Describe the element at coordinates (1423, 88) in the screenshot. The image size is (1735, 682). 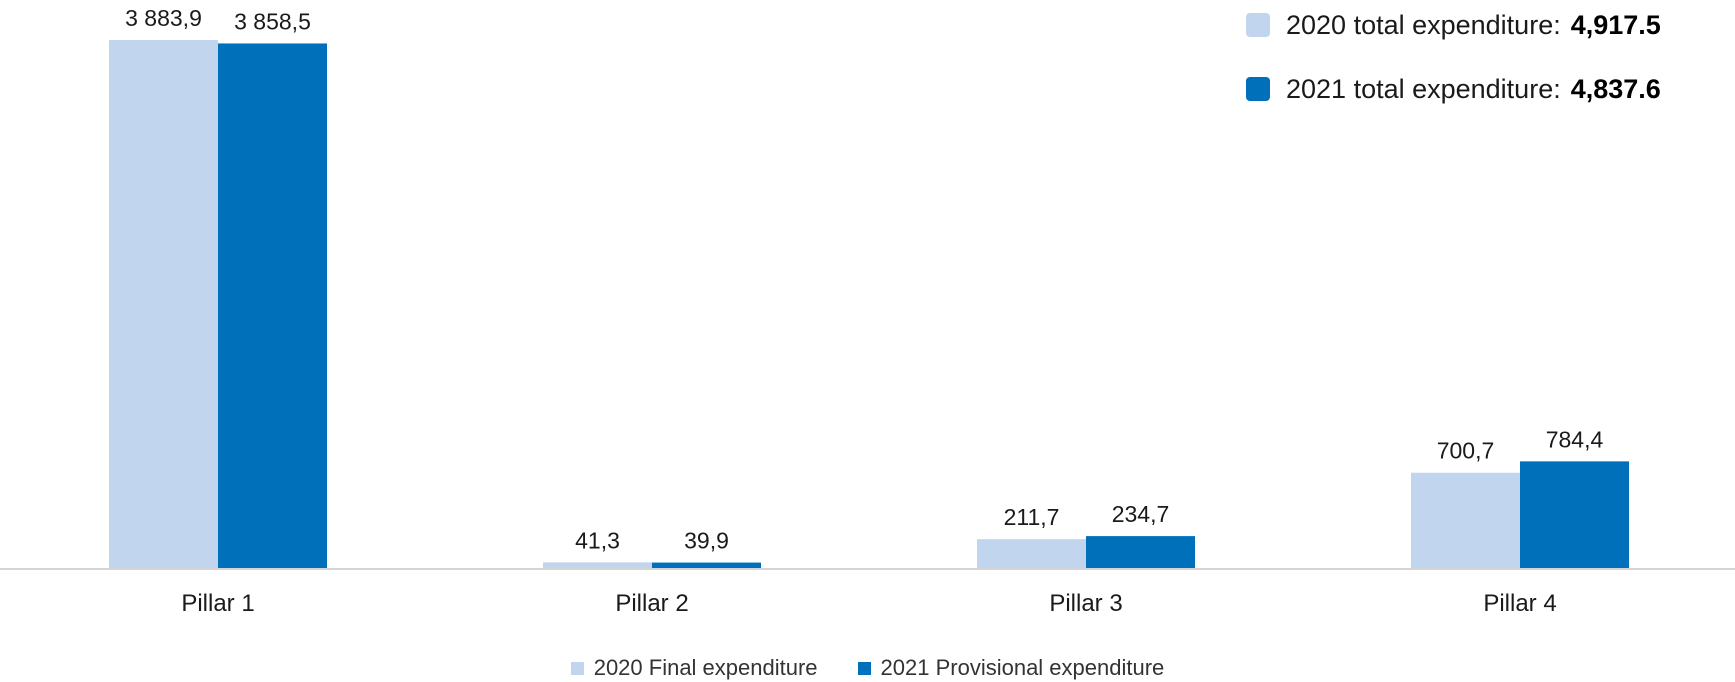
I see `total-label-2021: 2021 total expenditure:` at that location.